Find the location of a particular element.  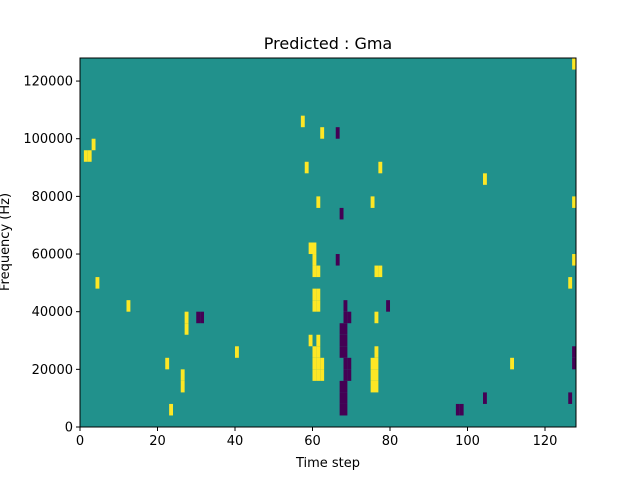

chart-title: Predicted : Gma is located at coordinates (328, 43).